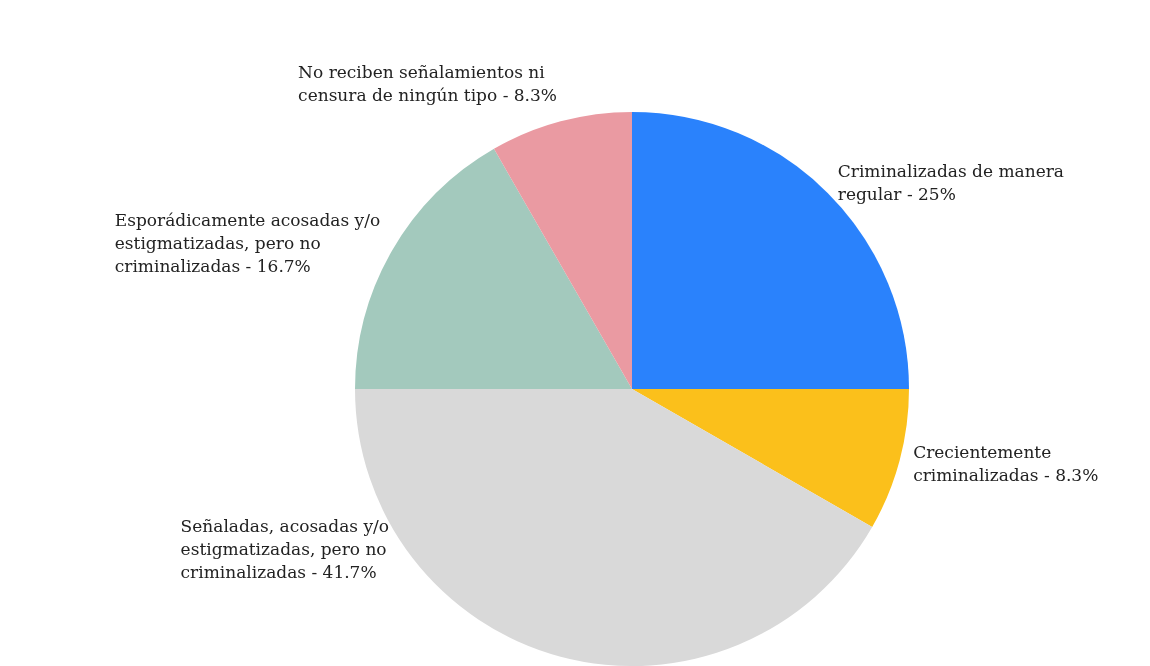  What do you see at coordinates (247, 242) in the screenshot?
I see `slice-label: Esporádicamente acosadas y/o estigmatizadas, pero no criminalizadas - 16.7%` at bounding box center [247, 242].